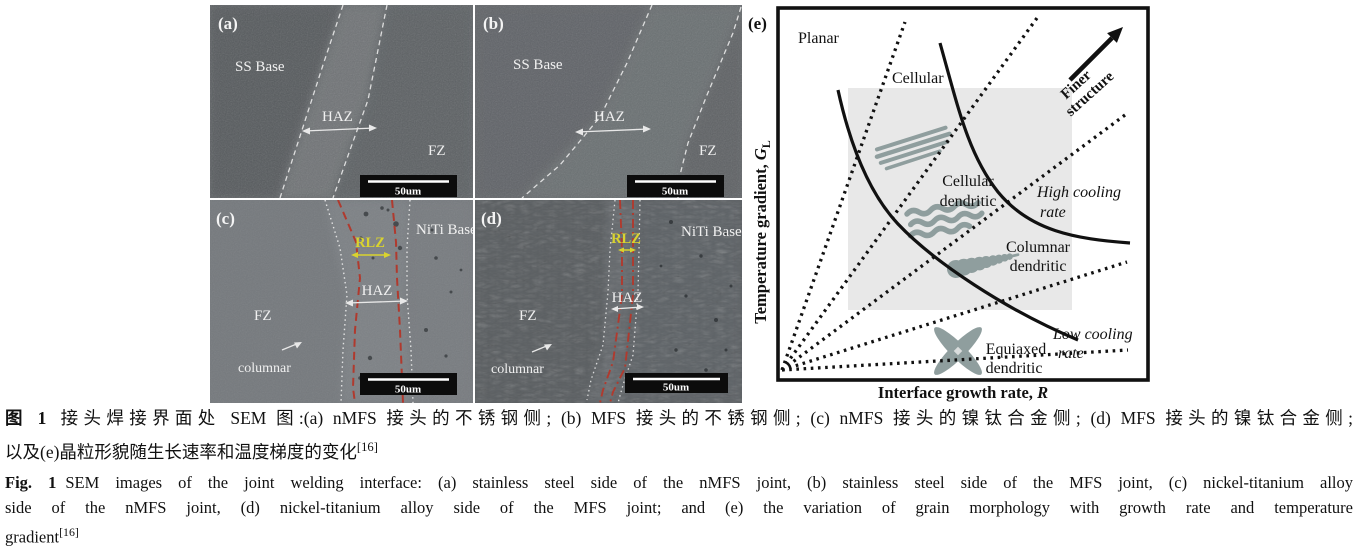 The image size is (1357, 548). Describe the element at coordinates (517, 369) in the screenshot. I see `columnar-label: columnar` at that location.